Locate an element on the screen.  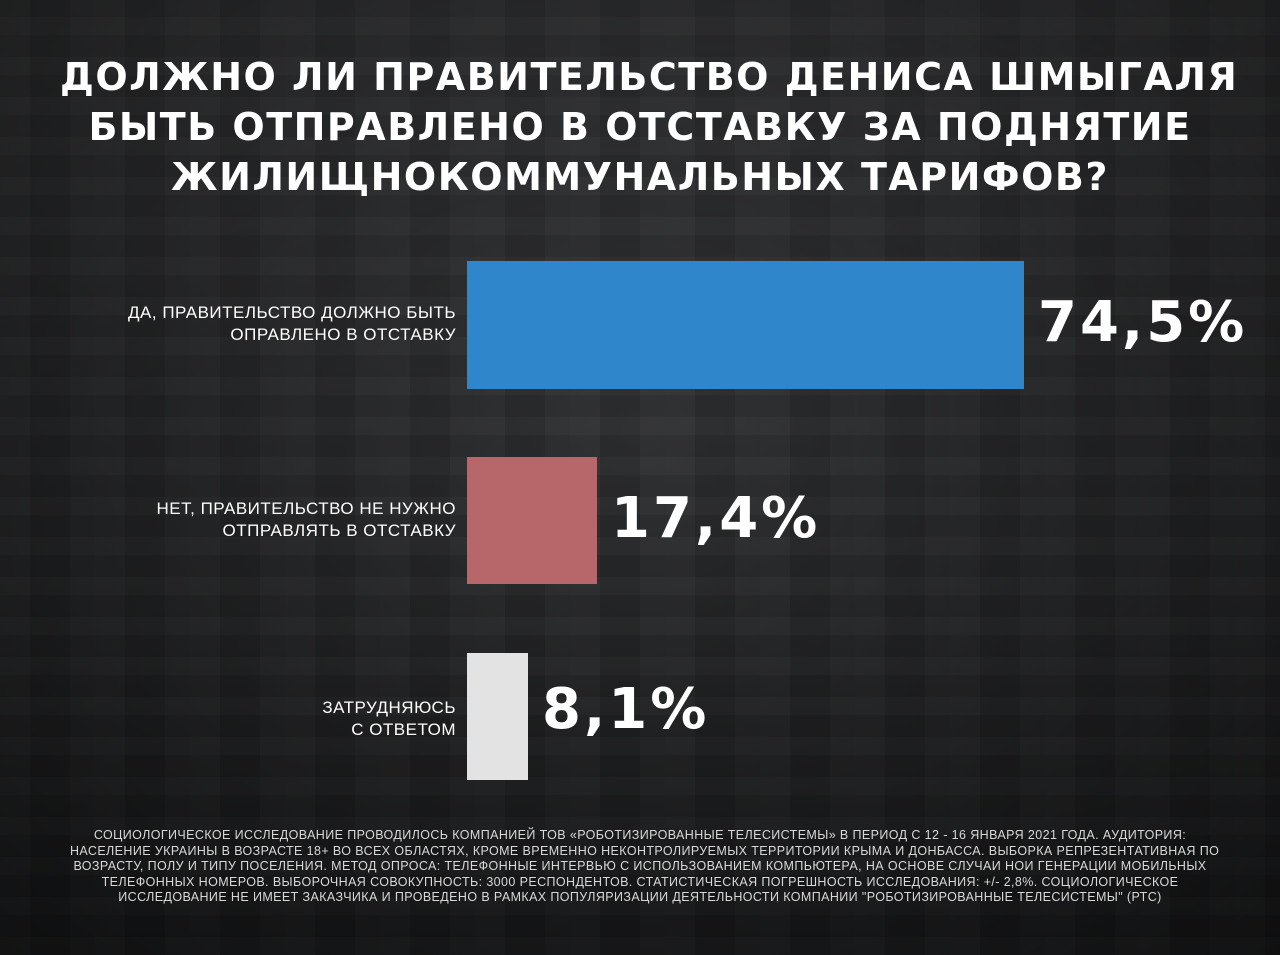
chart-title-line: ДОЛЖНО ЛИ ПРАВИТЕЛЬСТВО ДЕНИСА ШМЫГАЛЯ is located at coordinates (649, 77).